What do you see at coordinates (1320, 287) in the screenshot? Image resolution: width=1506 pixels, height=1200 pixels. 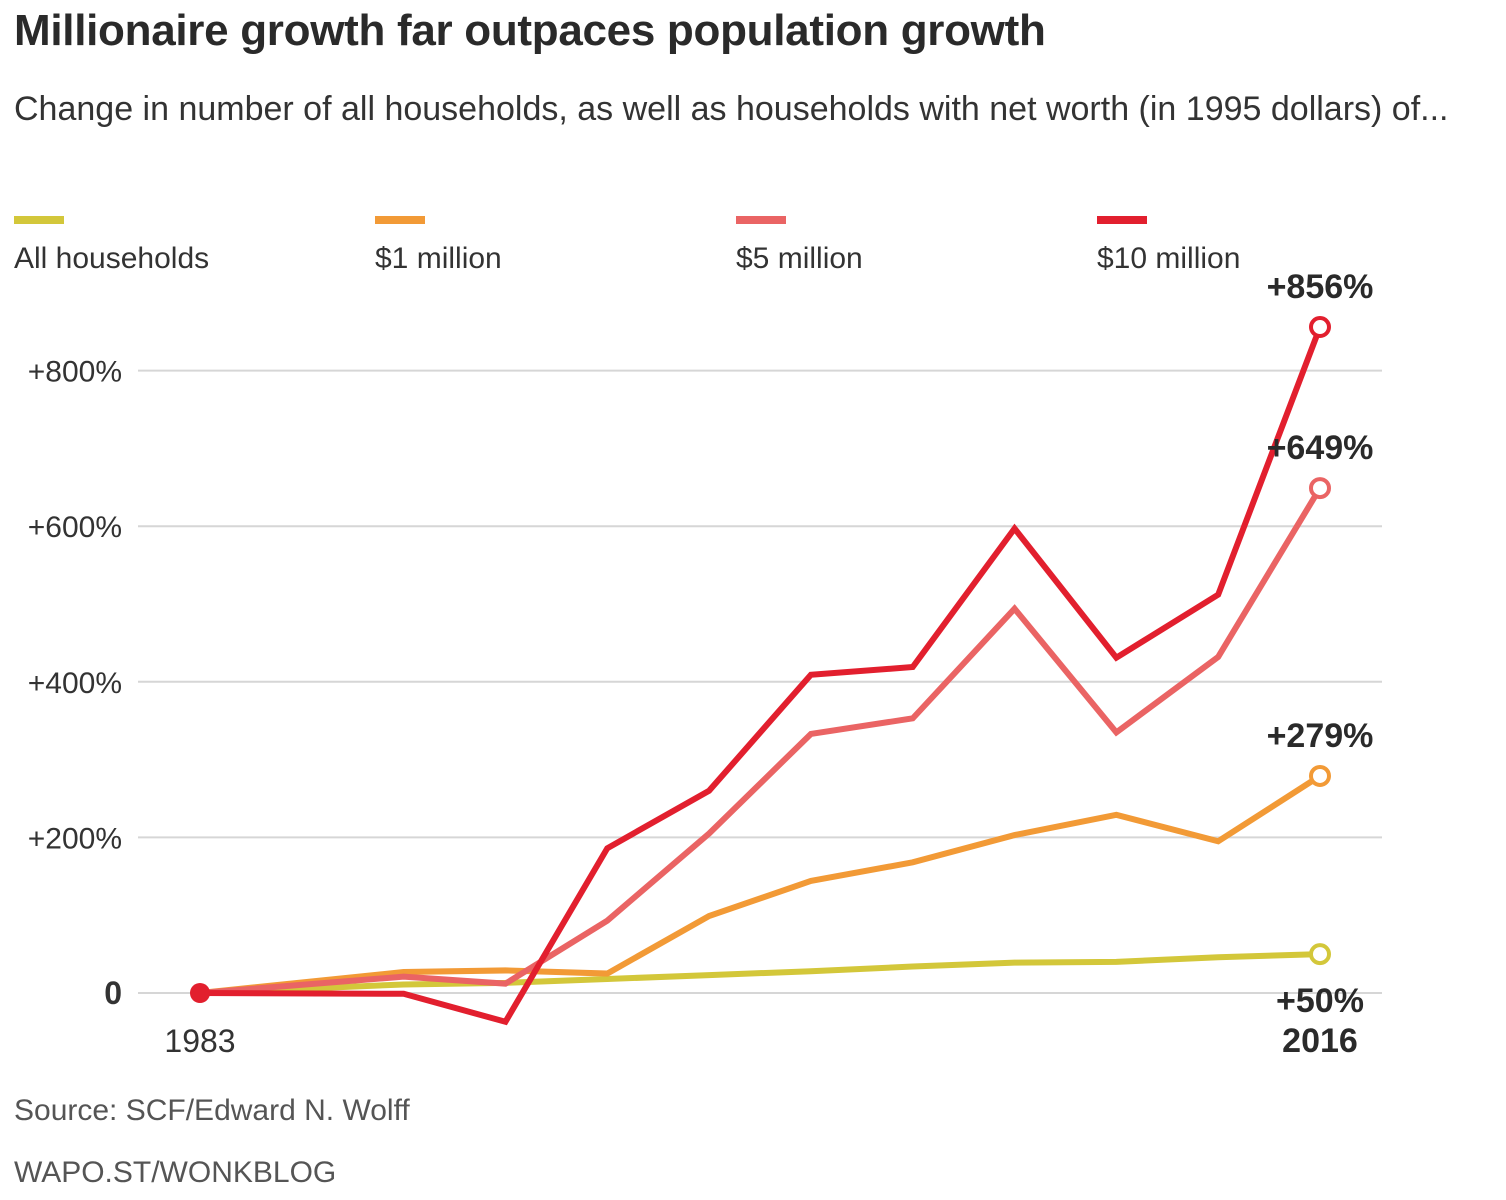 I see `end-label-10-million: +856%` at bounding box center [1320, 287].